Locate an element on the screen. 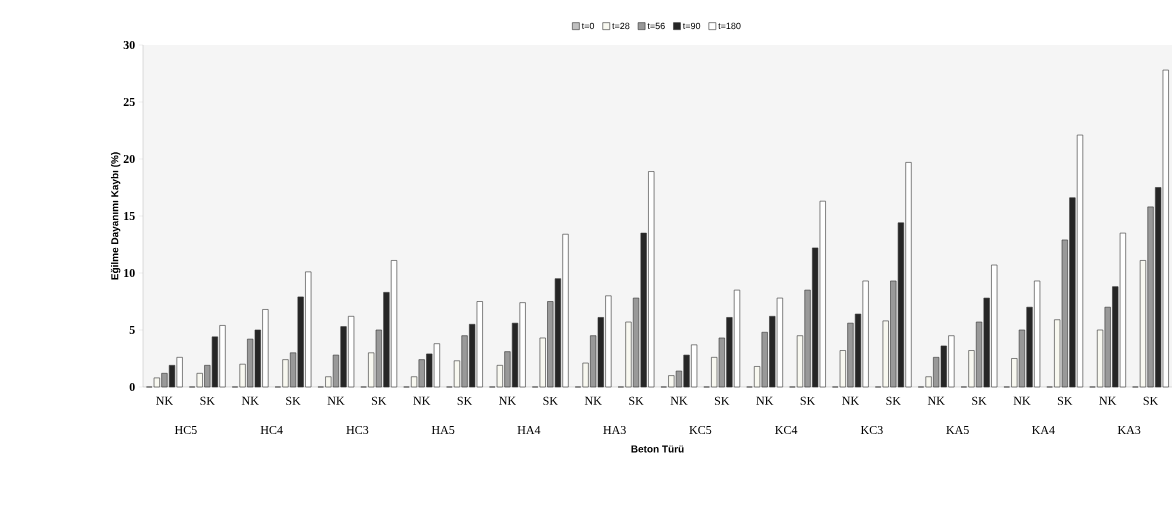  text: KA5 is located at coordinates (957, 430).